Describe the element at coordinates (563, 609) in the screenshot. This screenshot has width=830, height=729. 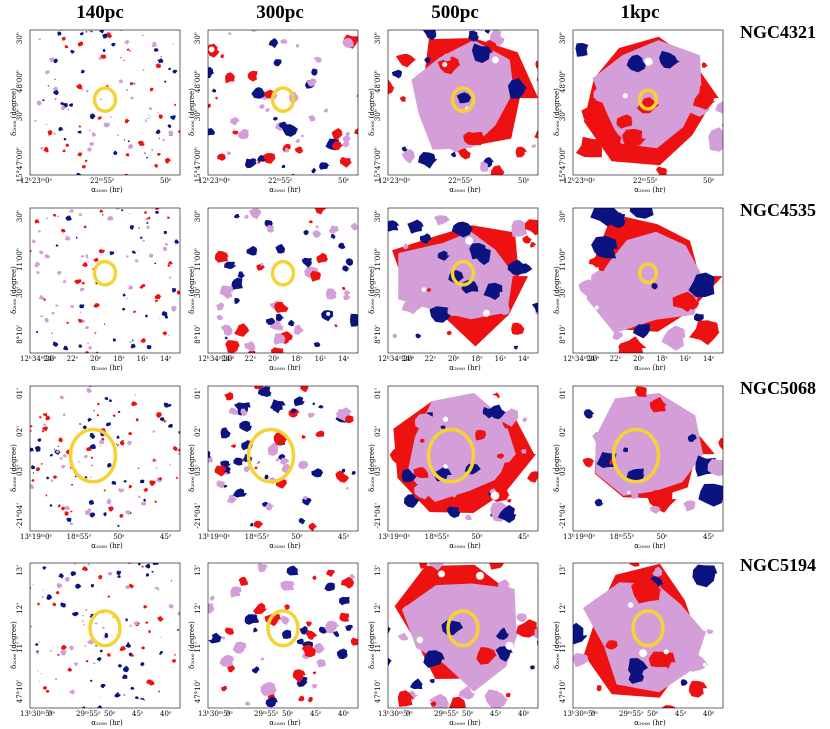
I see `y-tick-label: 12'` at that location.